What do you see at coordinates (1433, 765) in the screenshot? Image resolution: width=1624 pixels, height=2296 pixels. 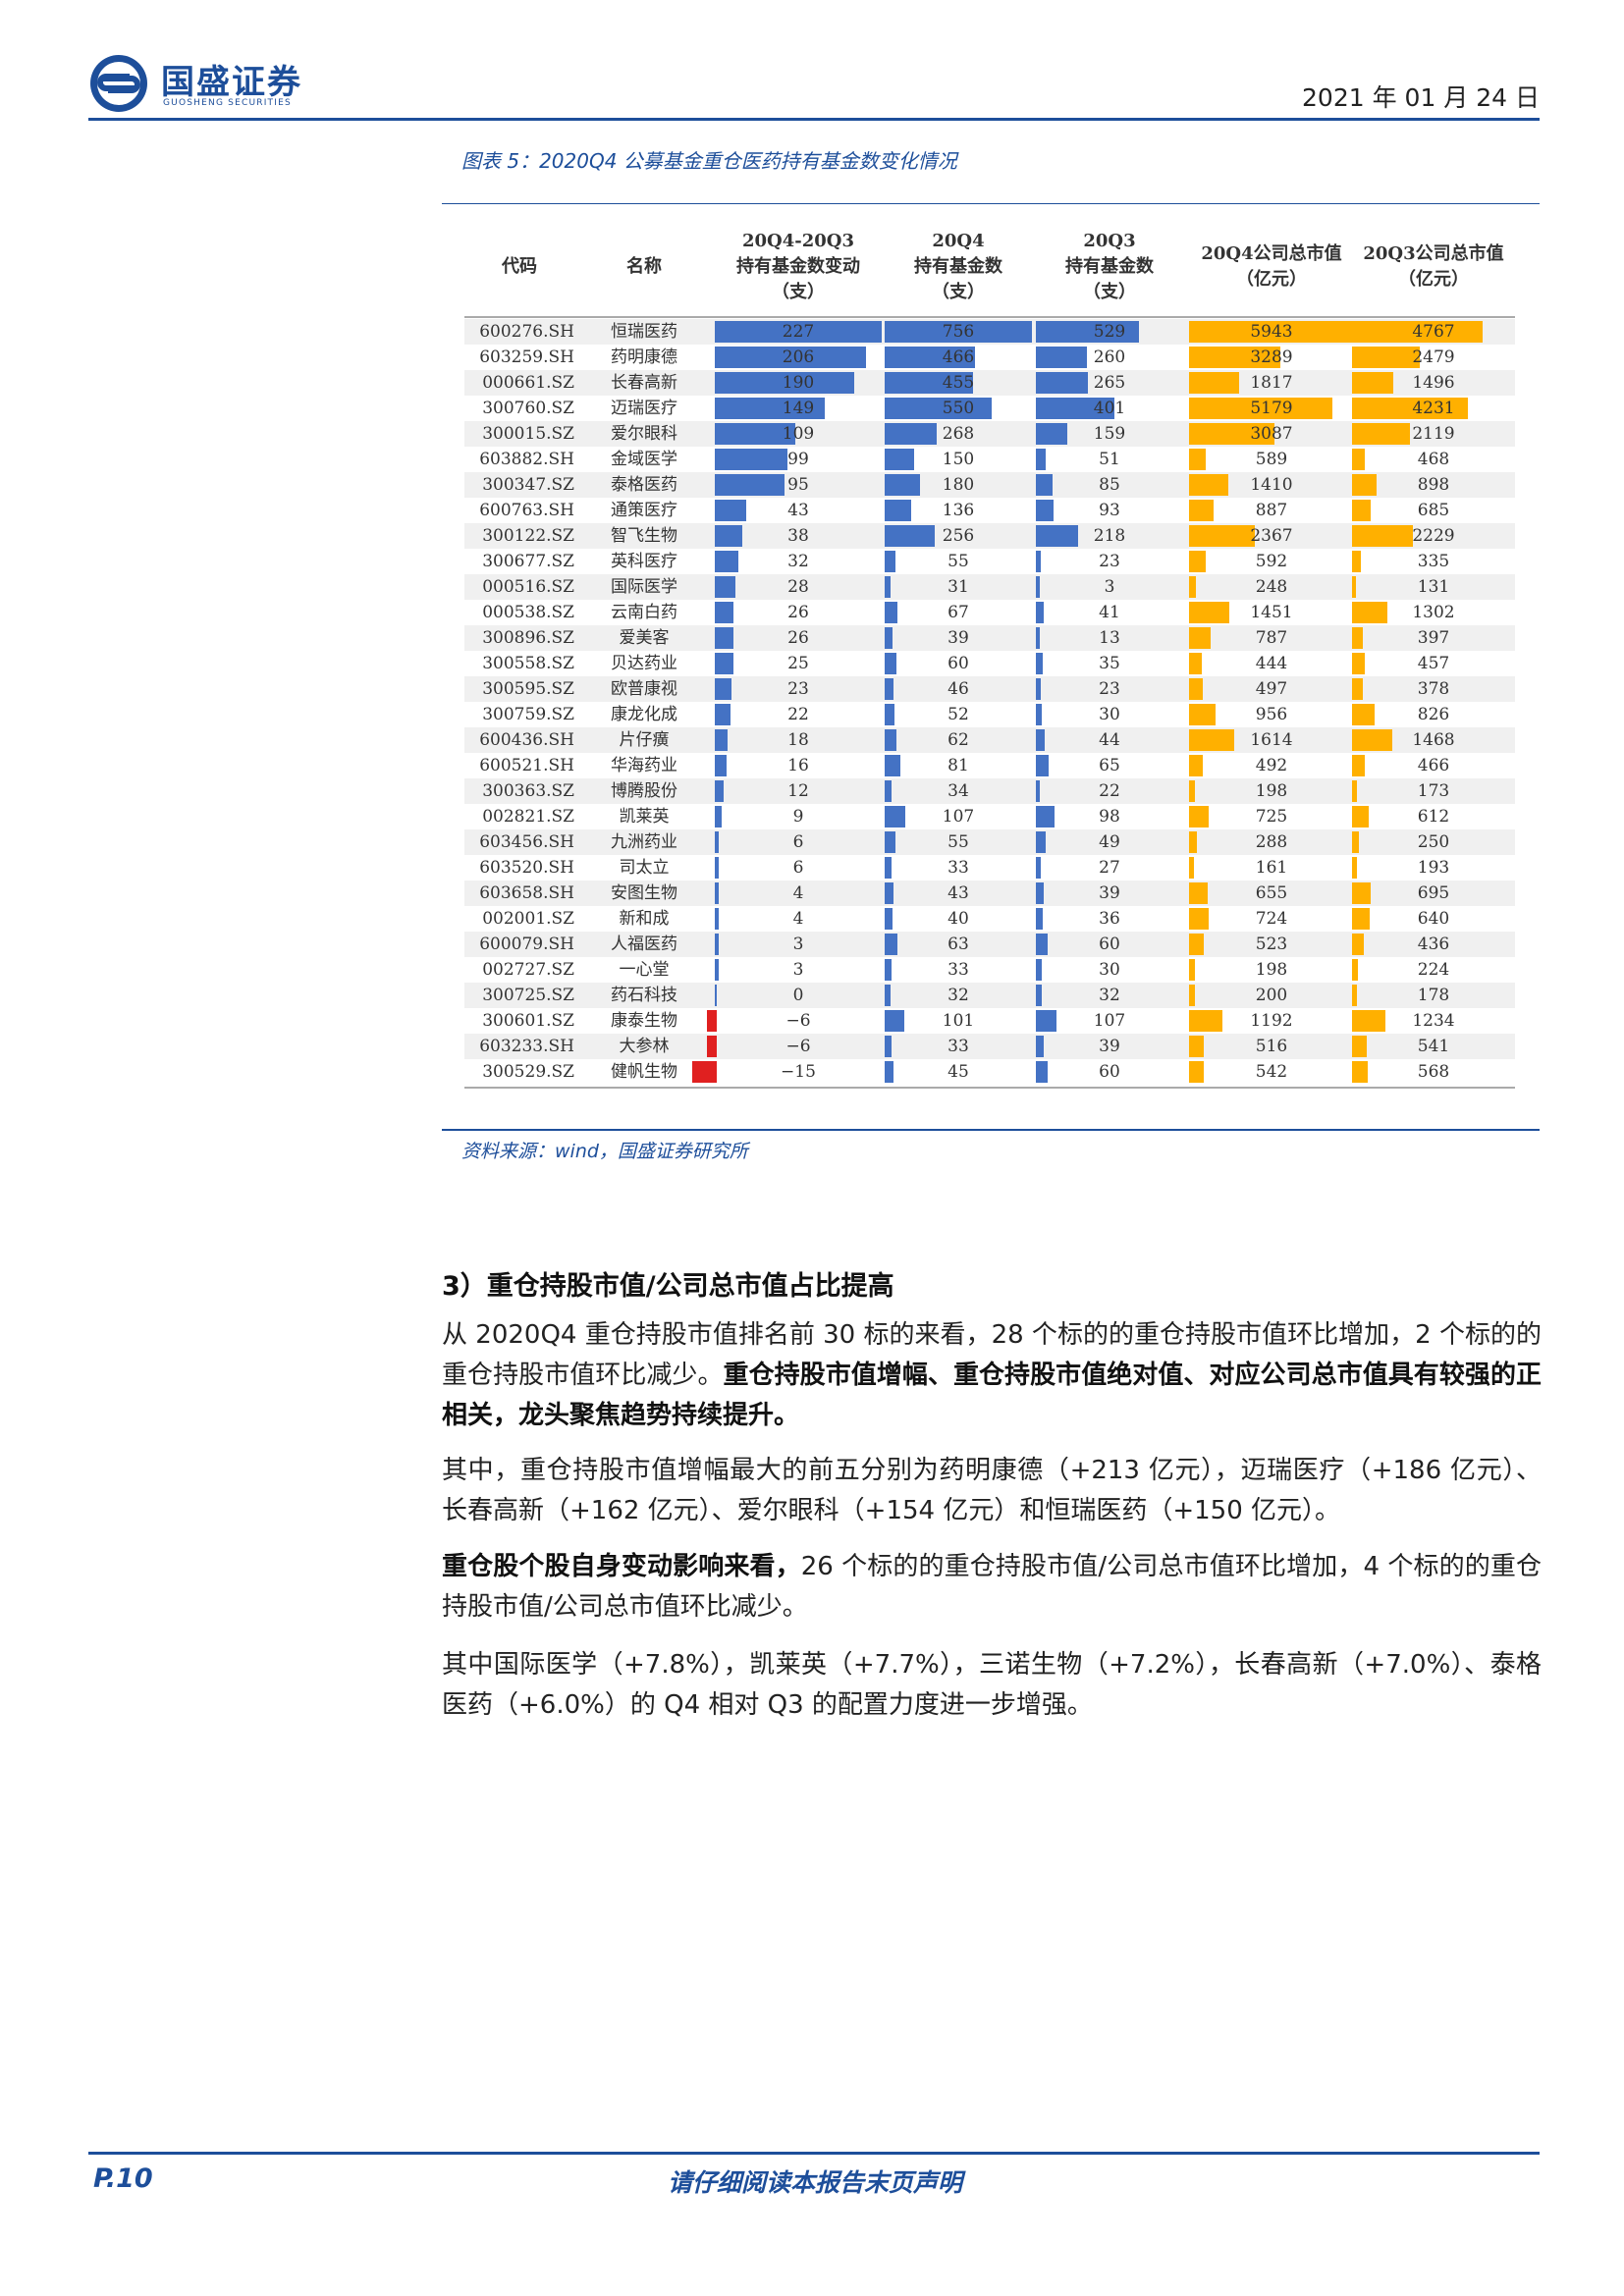 I see `cell-mv-q3: 466` at bounding box center [1433, 765].